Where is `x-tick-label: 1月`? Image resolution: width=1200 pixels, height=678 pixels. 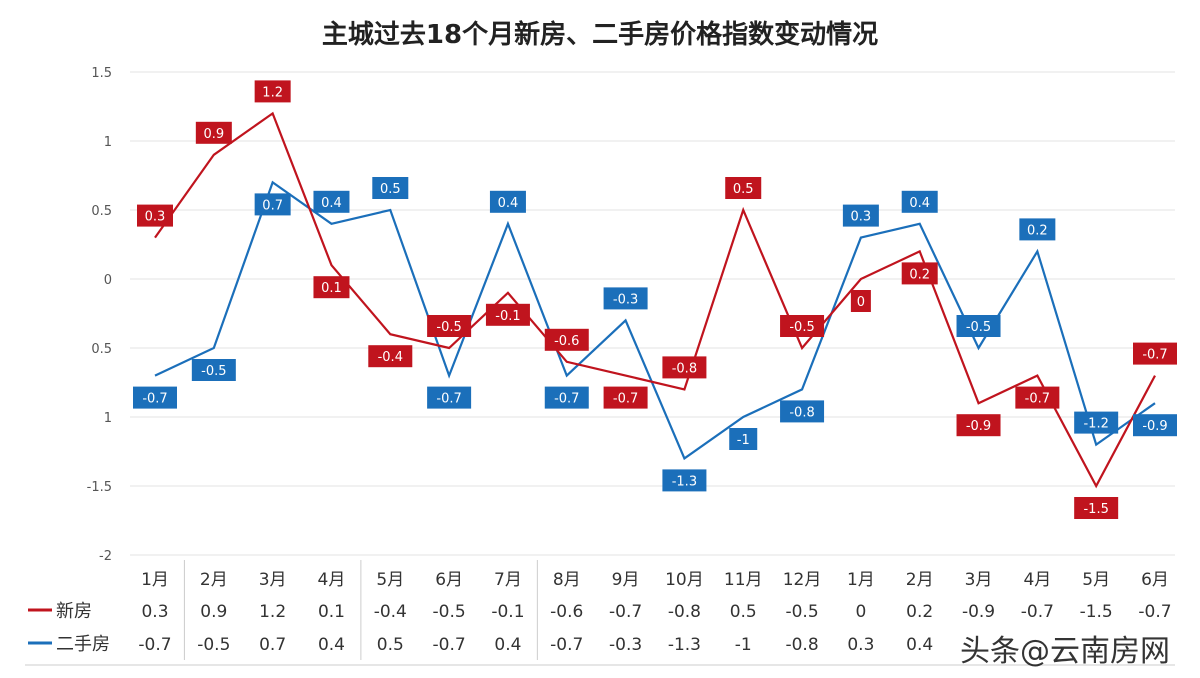 x-tick-label: 1月 is located at coordinates (861, 580).